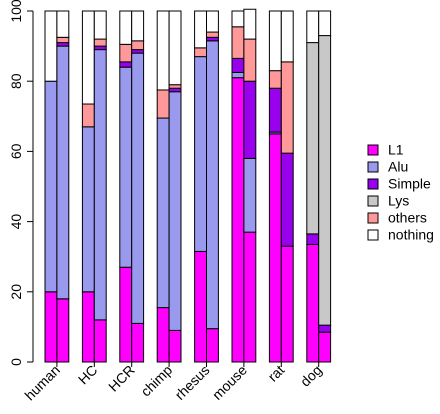  What do you see at coordinates (275, 41) in the screenshot?
I see `bar-rat-1-nothing` at bounding box center [275, 41].